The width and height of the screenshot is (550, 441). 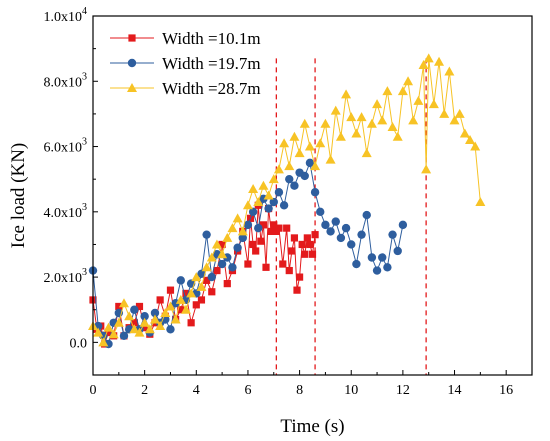 I want to click on x-tick-label: 2, so click(x=144, y=390).